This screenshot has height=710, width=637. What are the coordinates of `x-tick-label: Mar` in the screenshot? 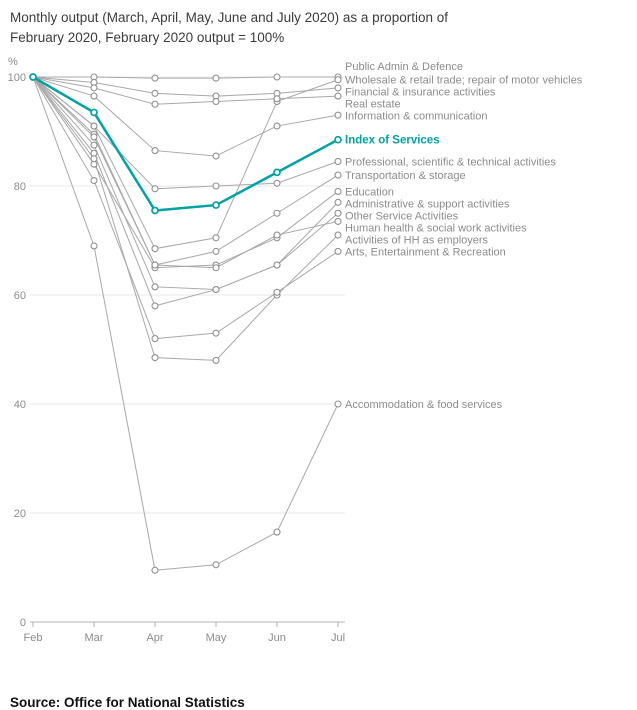 It's located at (94, 638).